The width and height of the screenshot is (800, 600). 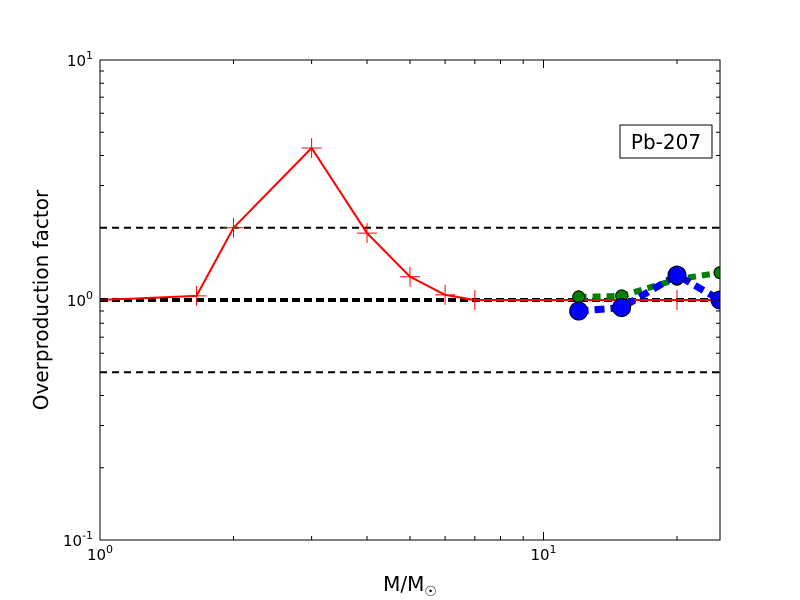 I want to click on annotation-text: Pb-207, so click(x=666, y=142).